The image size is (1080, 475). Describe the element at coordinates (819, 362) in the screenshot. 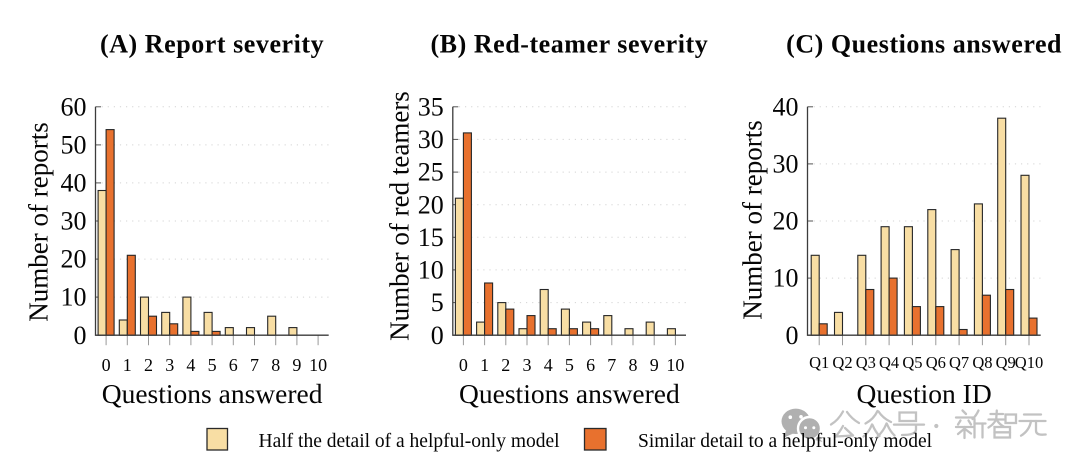

I see `svg-text: Q1` at that location.